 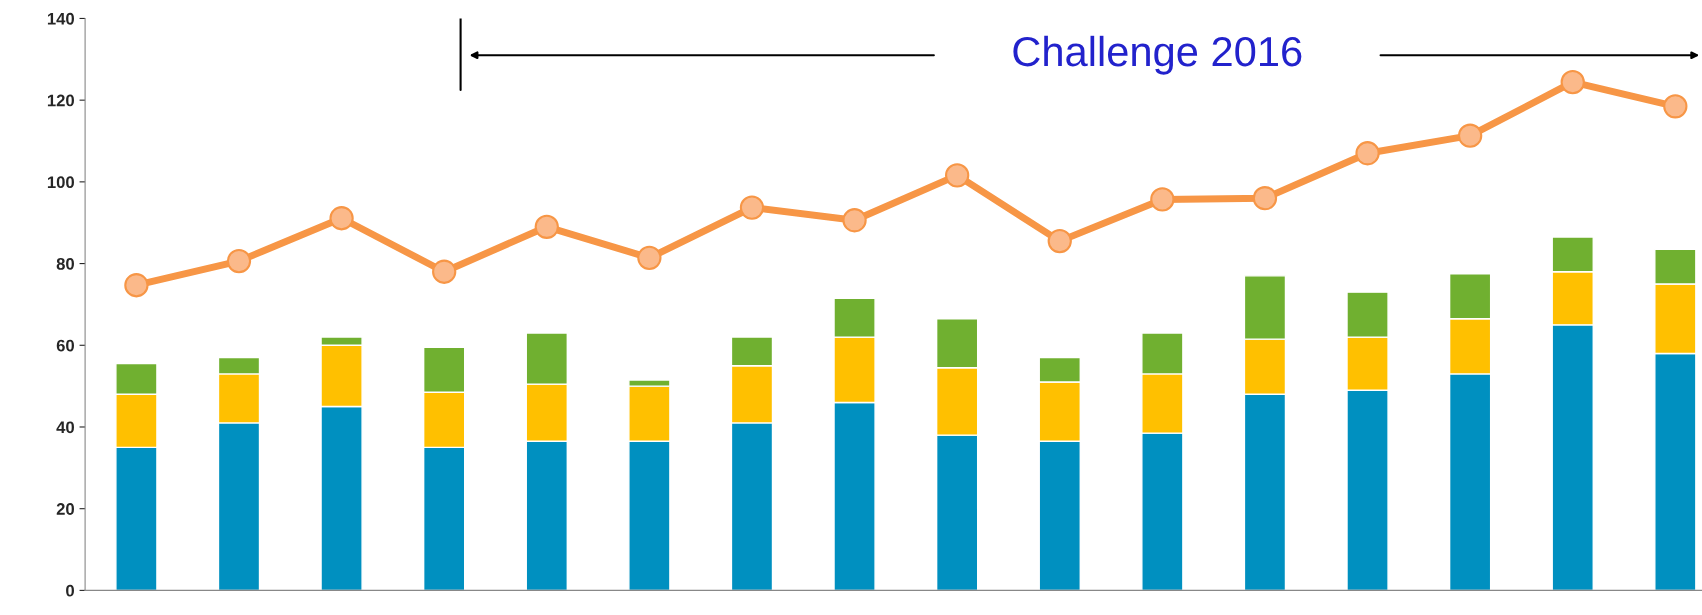 I want to click on y-tick-label: 40, so click(x=65, y=427).